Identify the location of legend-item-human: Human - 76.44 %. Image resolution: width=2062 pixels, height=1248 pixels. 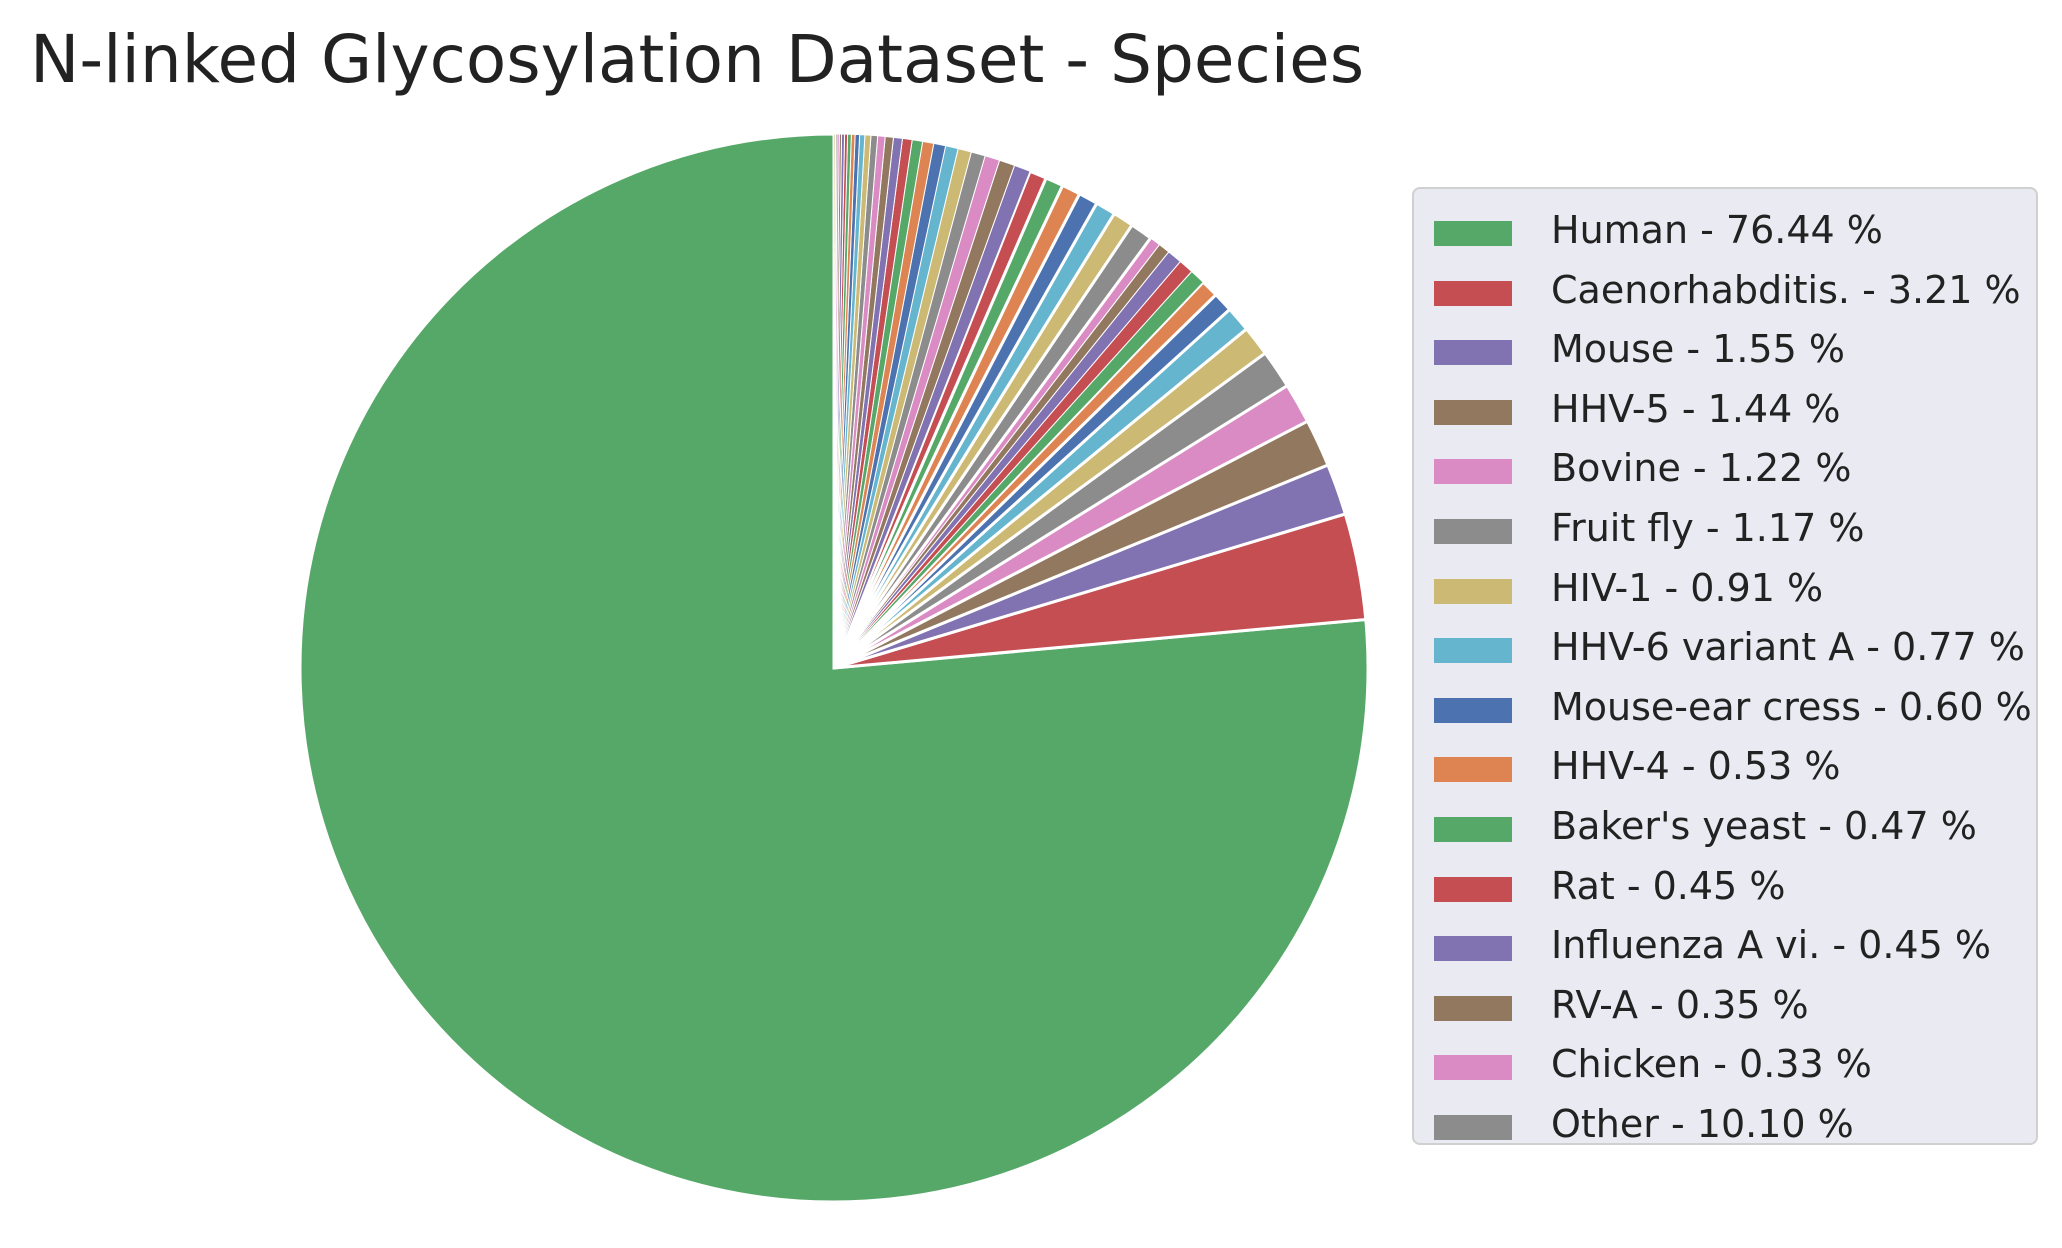
(1725, 228).